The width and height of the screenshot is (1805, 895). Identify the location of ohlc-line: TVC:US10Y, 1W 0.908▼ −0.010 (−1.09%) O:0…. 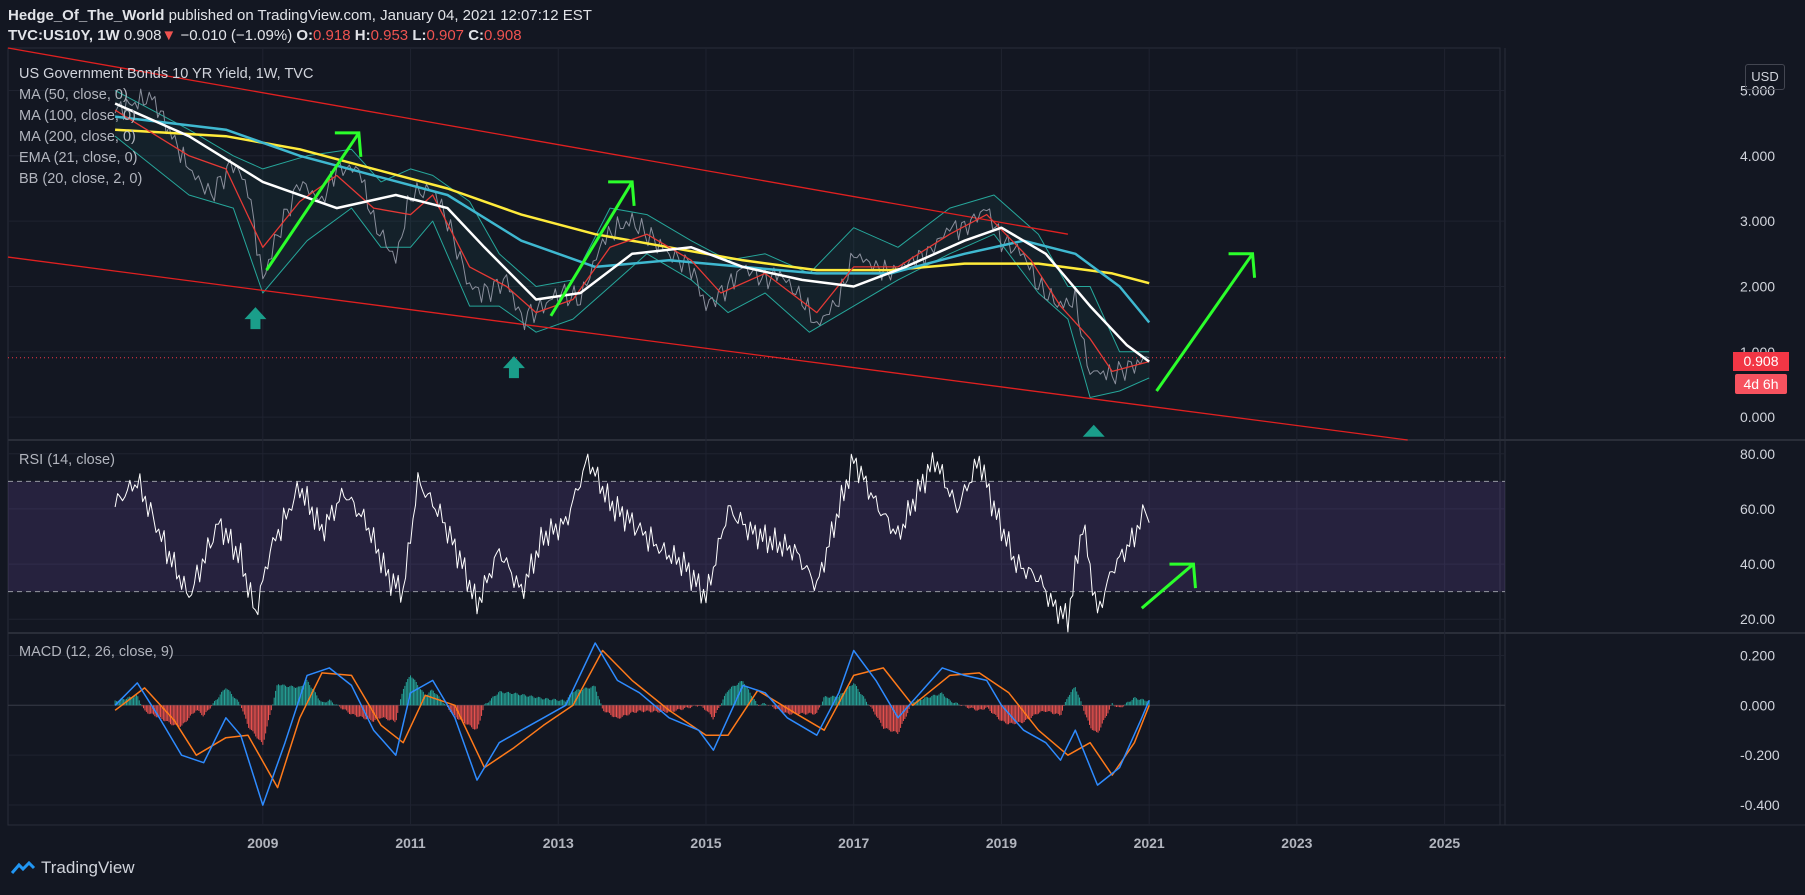
(300, 36).